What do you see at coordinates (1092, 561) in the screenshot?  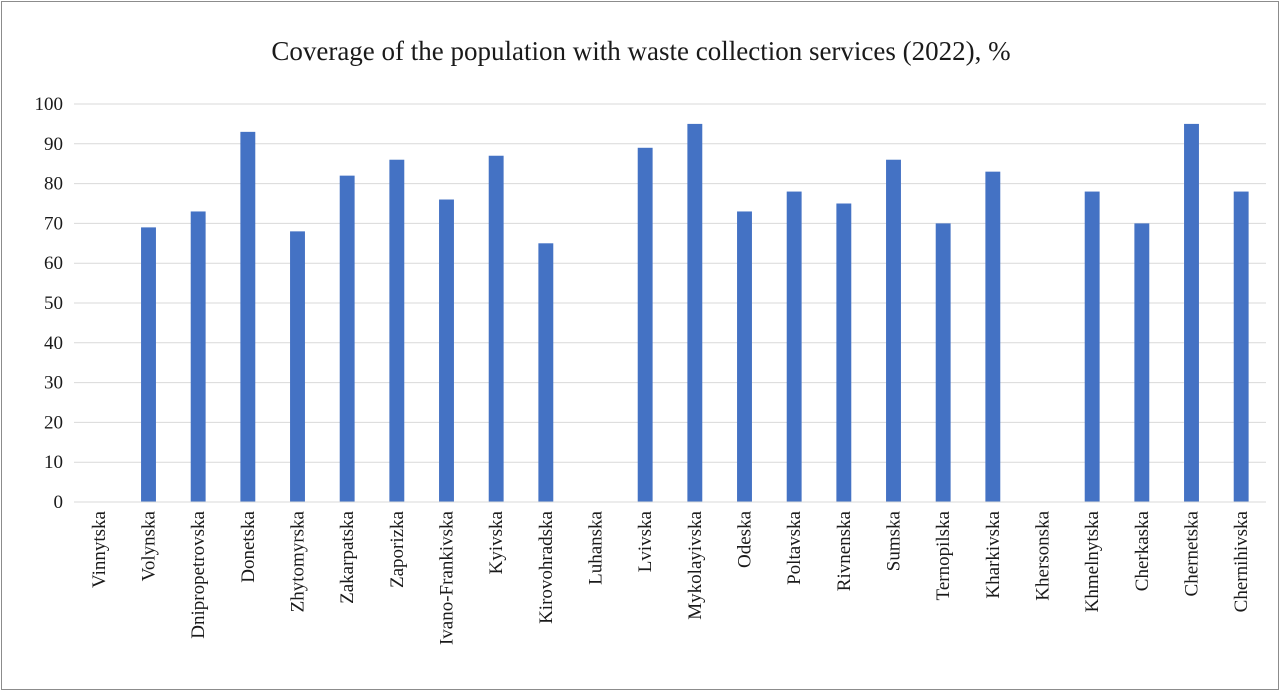 I see `x-tick-label: Khmelnytska` at bounding box center [1092, 561].